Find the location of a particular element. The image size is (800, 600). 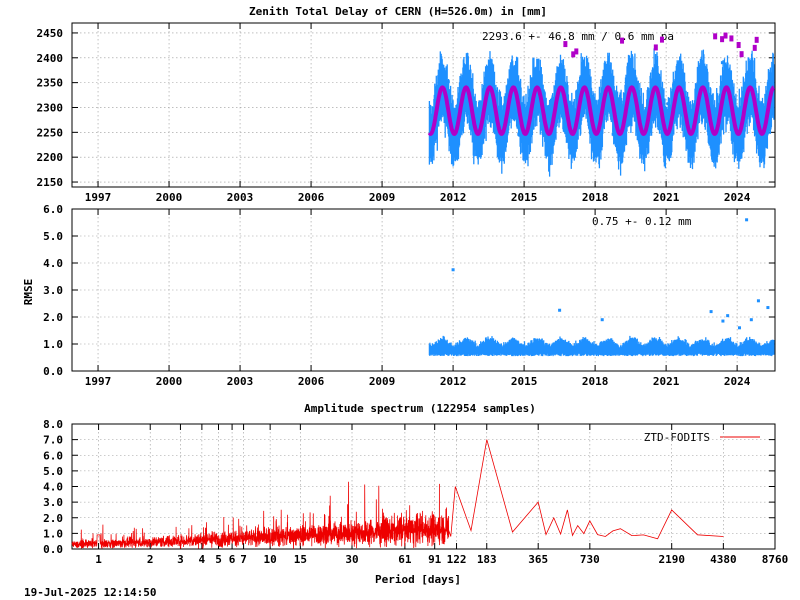

spectrum-y-tick-label: 3.0 is located at coordinates (53, 502).